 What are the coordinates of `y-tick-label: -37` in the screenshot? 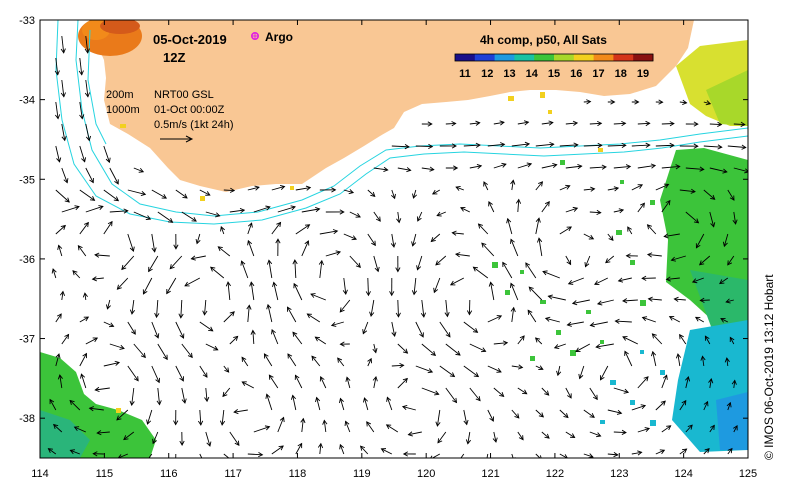 It's located at (27, 340).